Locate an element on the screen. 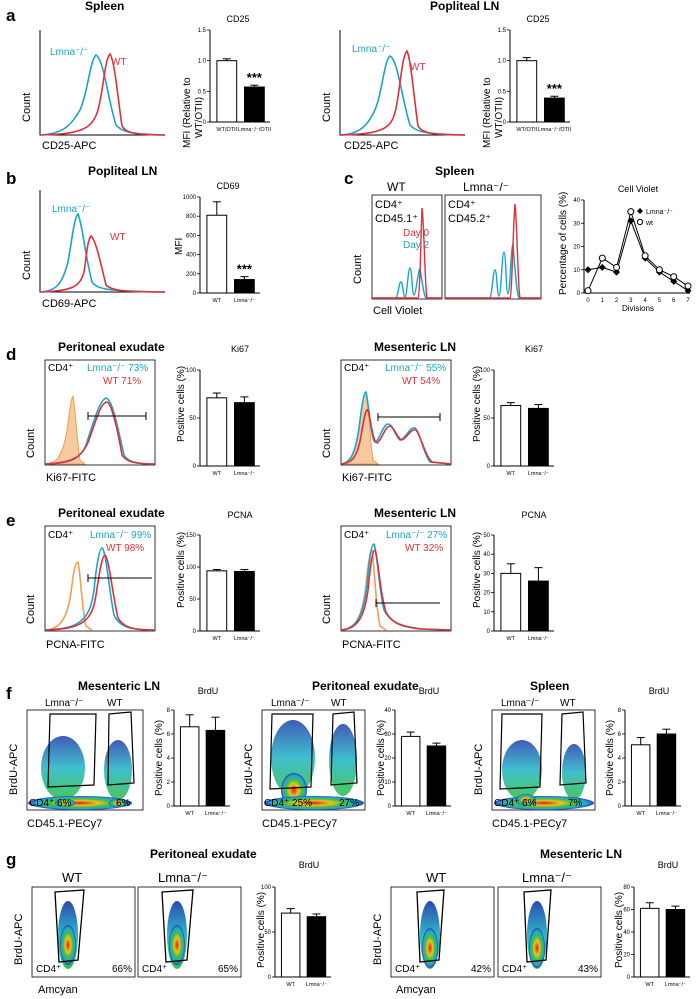  y-tick-label: 1000 is located at coordinates (190, 198).